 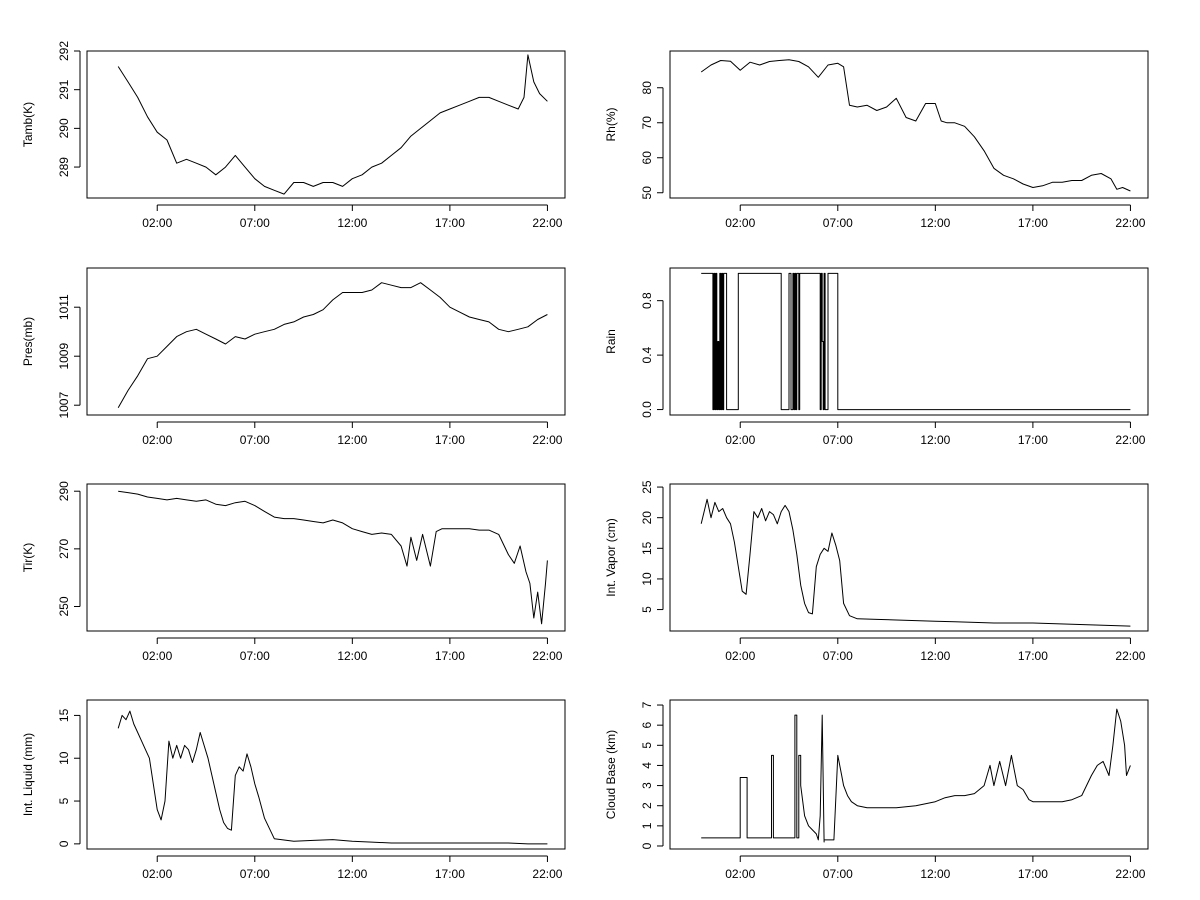 What do you see at coordinates (647, 765) in the screenshot?
I see `y-tick-label: 4` at bounding box center [647, 765].